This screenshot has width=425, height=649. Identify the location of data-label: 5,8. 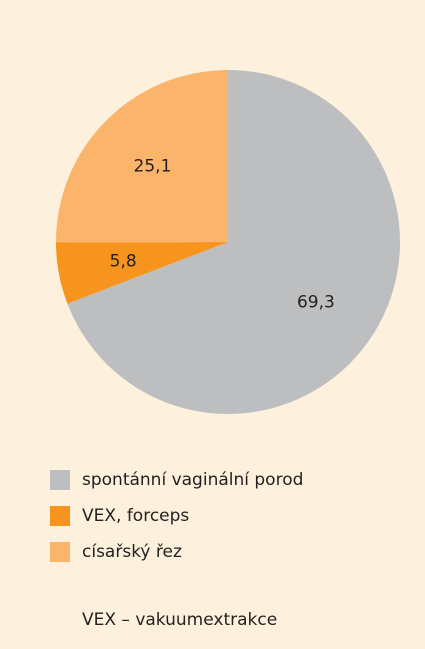
(123, 262).